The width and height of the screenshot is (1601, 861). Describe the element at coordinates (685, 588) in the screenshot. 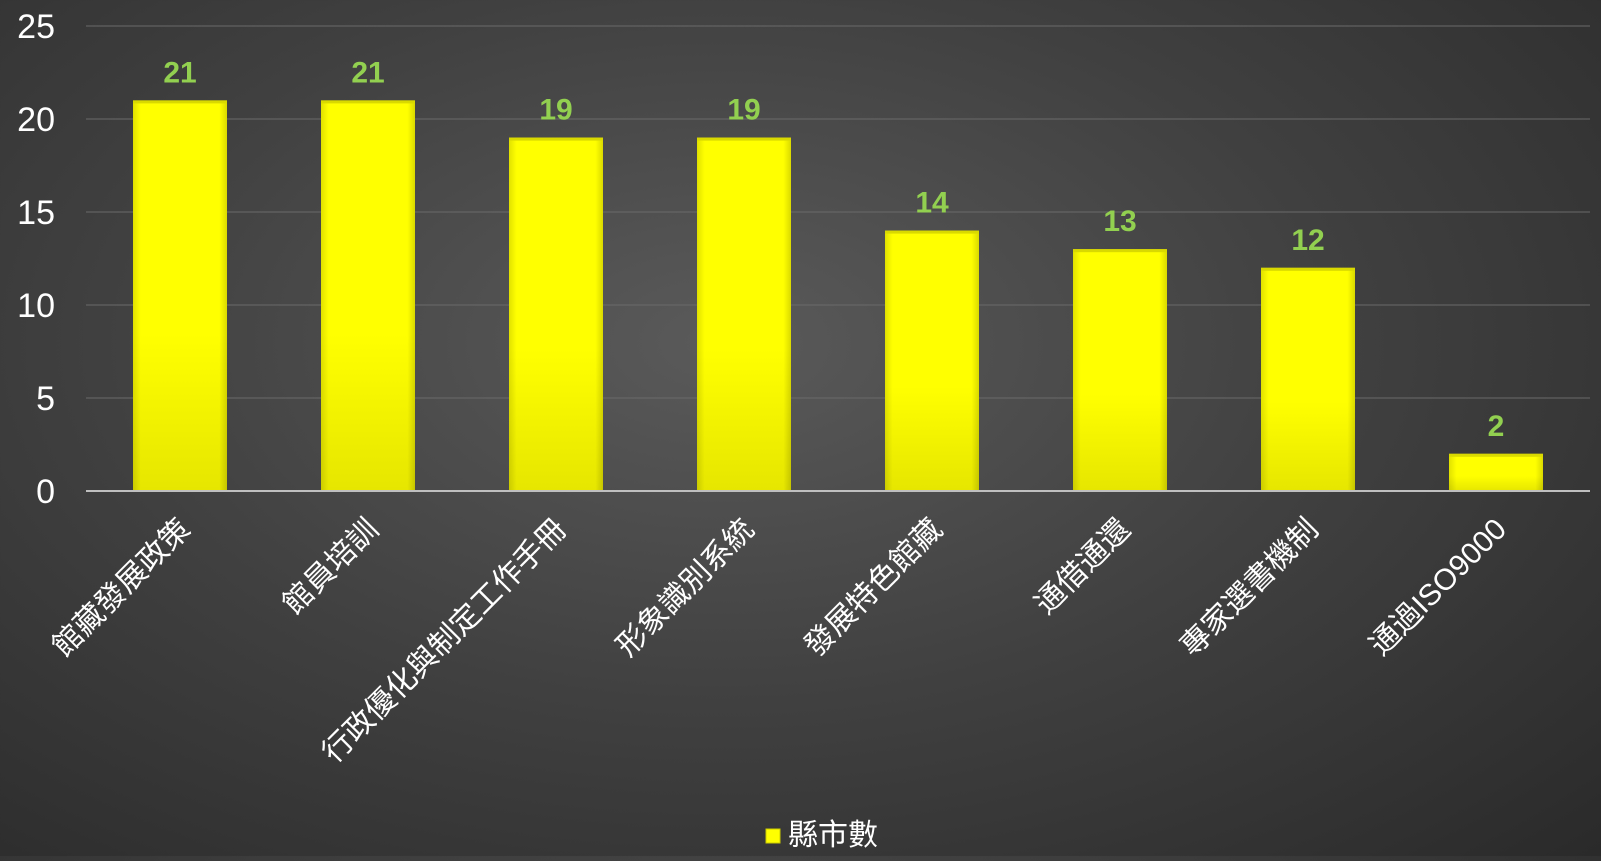

I see `x-tick-label: 形象識別系統` at that location.